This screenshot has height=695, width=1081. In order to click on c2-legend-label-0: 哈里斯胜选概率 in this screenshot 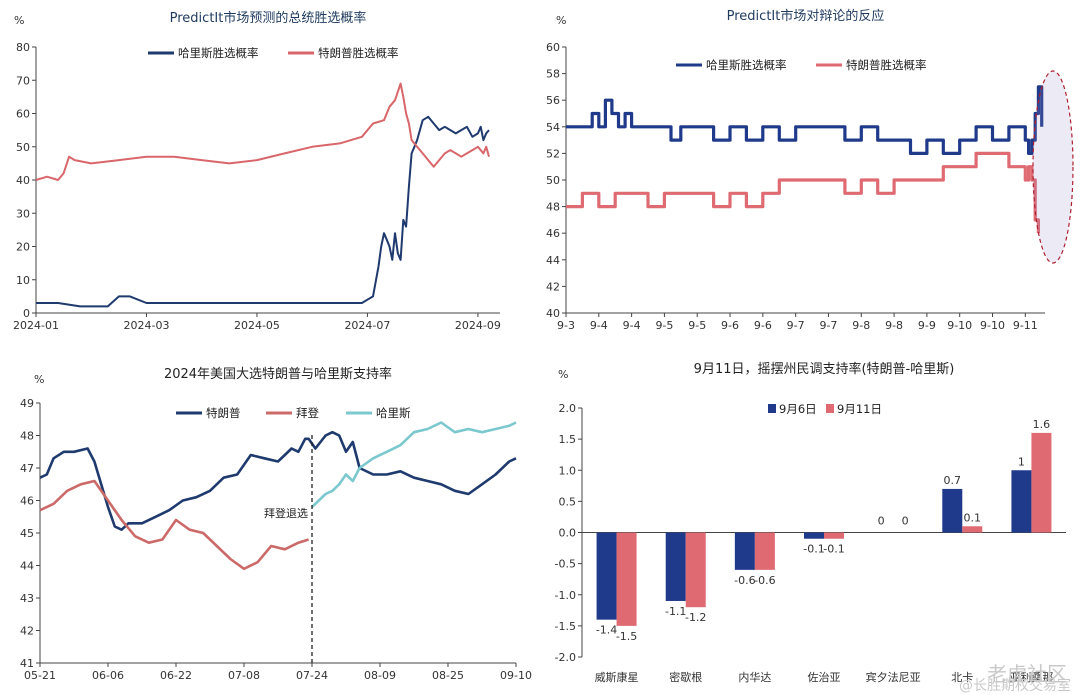, I will do `click(746, 65)`.